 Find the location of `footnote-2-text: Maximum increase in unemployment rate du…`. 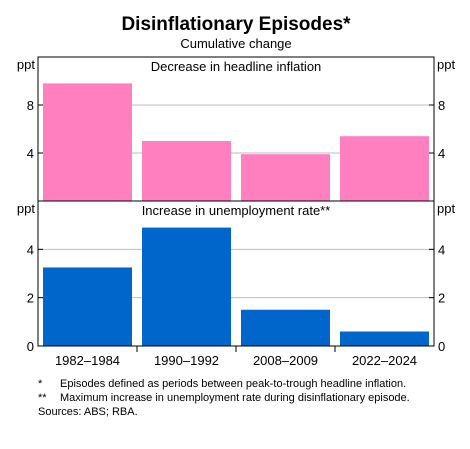

footnote-2-text: Maximum increase in unemployment rate du… is located at coordinates (235, 398).